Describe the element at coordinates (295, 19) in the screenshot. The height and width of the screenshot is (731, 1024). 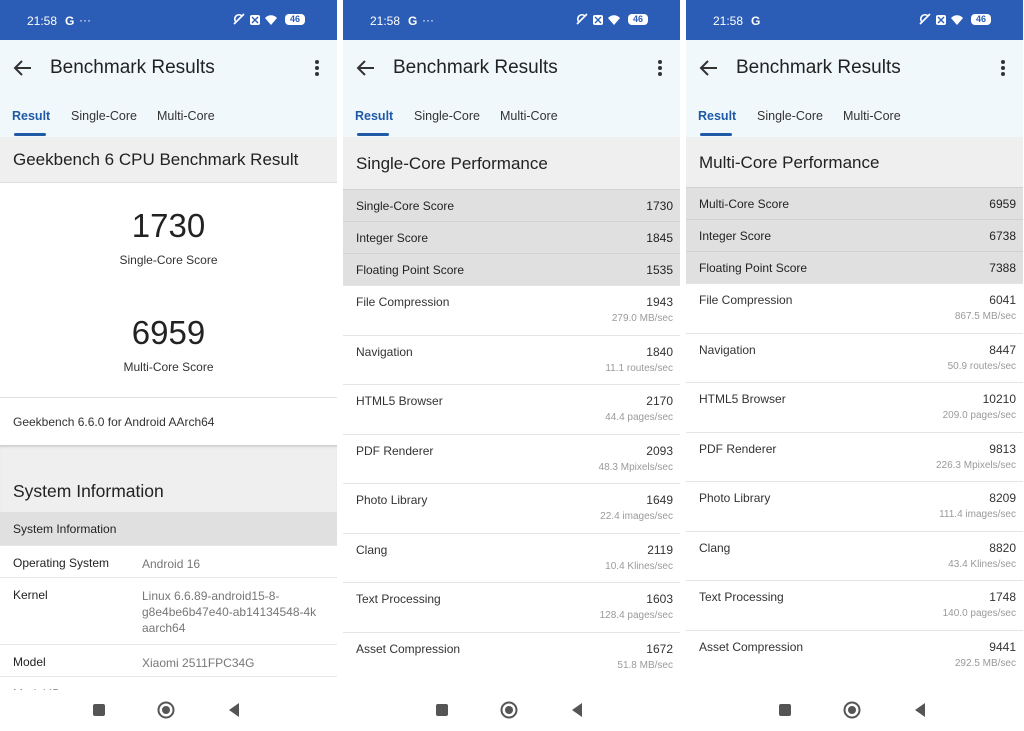
I see `battery: 46` at that location.